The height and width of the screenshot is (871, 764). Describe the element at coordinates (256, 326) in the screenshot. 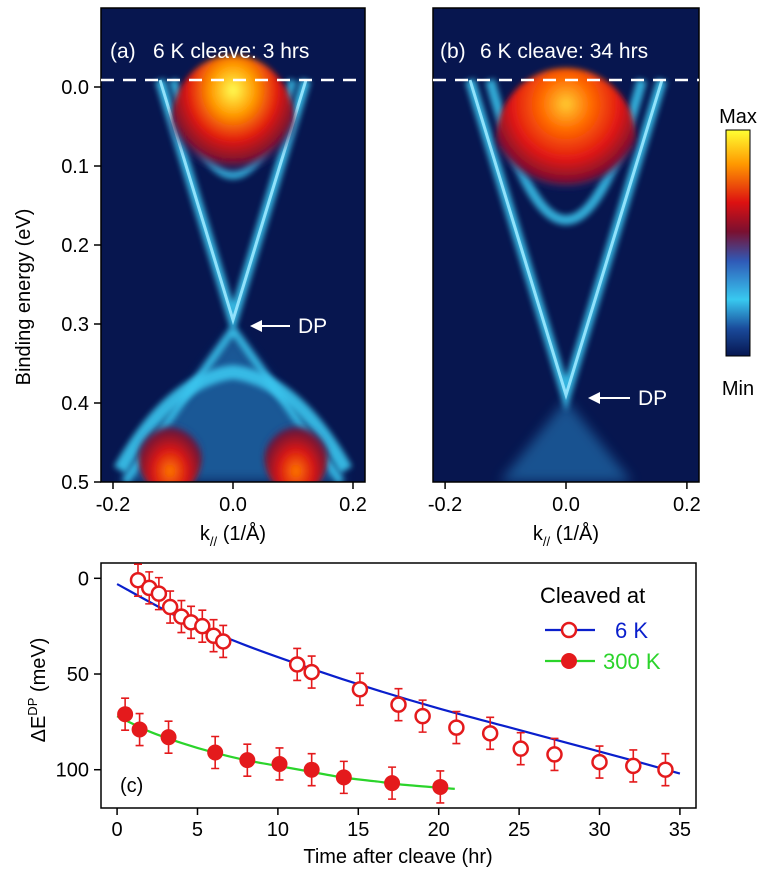

I see `panel-a-dp-arrowhead` at that location.